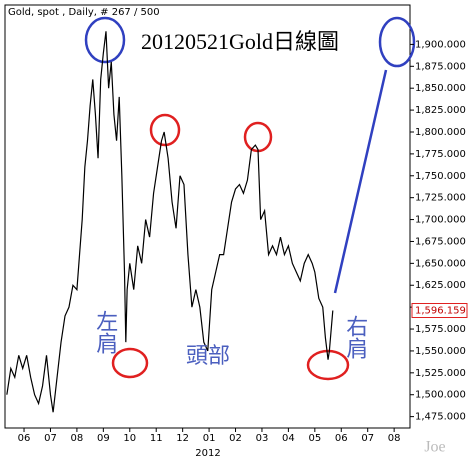 Image resolution: width=471 pixels, height=461 pixels. What do you see at coordinates (440, 132) in the screenshot?
I see `y-tick-label: 1,800.000` at bounding box center [440, 132].